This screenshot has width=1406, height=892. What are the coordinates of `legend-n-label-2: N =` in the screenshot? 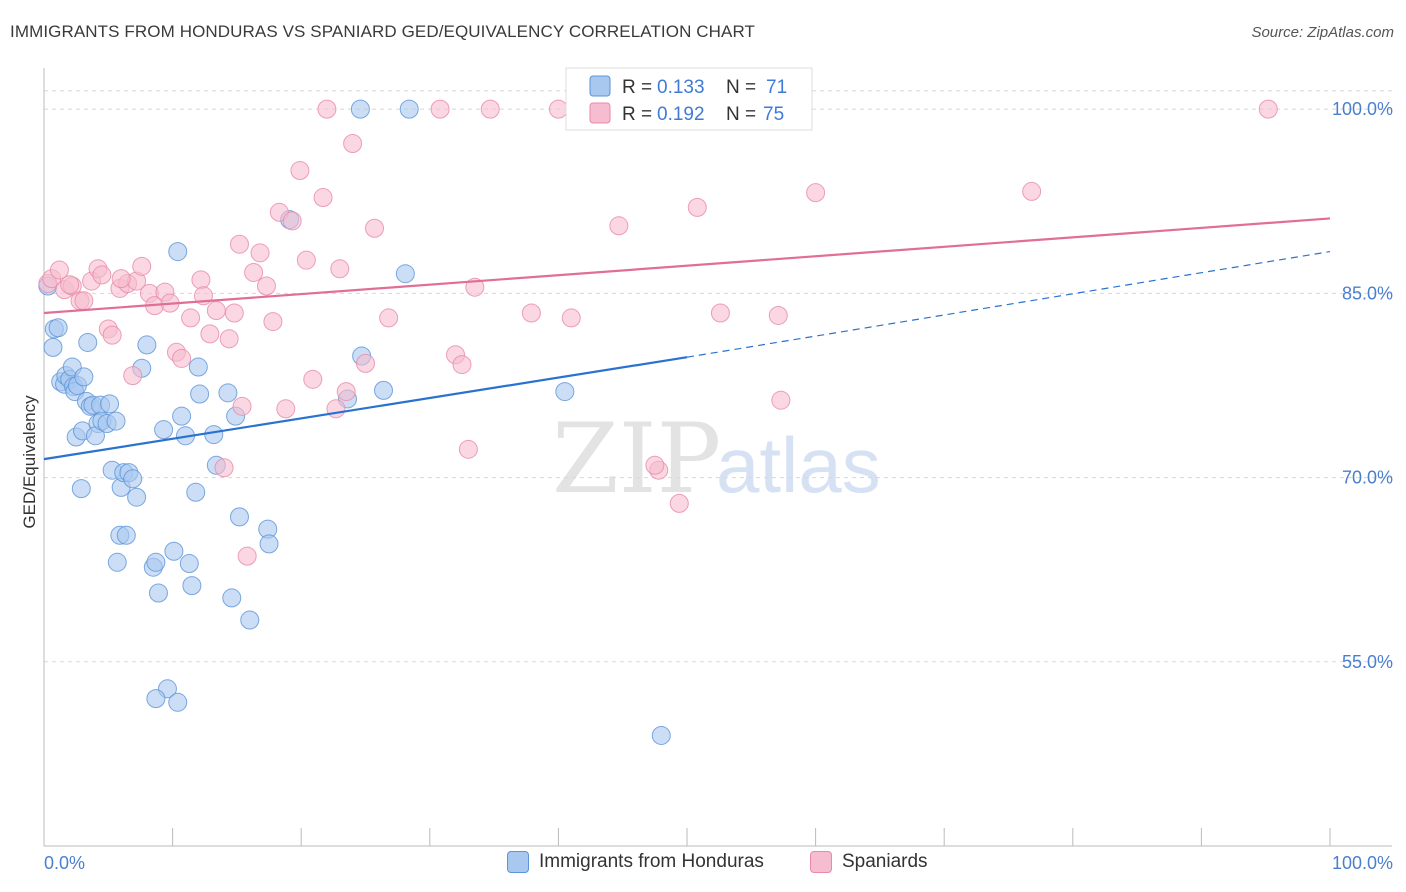 It's located at (741, 114).